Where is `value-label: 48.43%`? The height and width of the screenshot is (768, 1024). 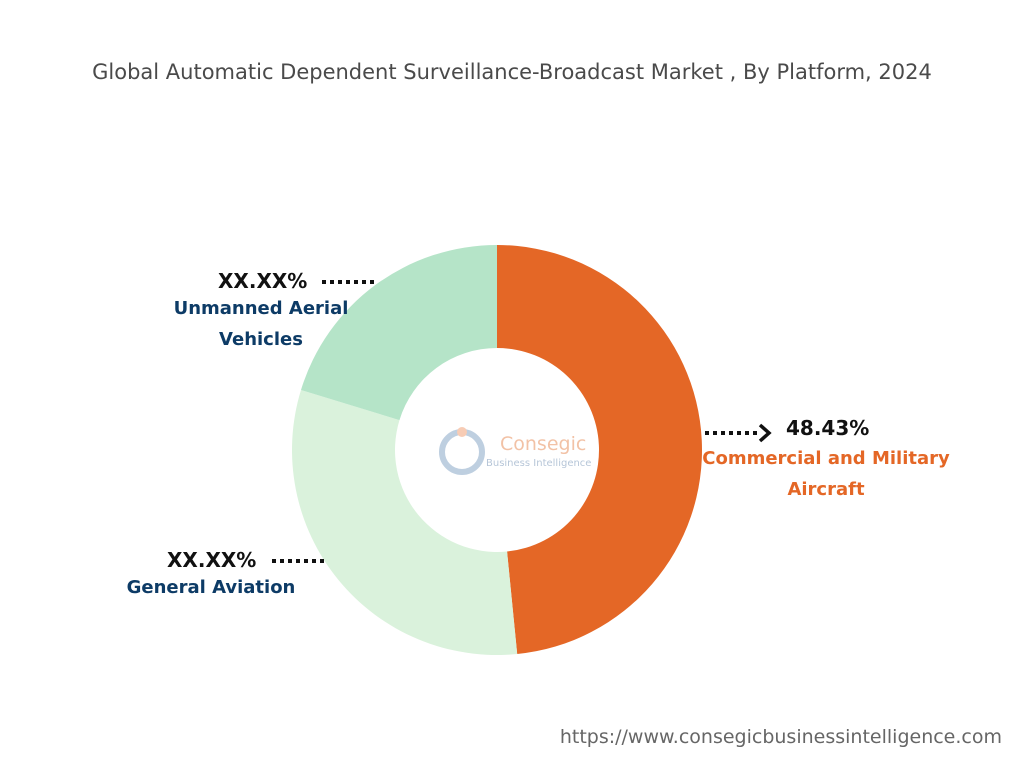 value-label: 48.43% is located at coordinates (828, 428).